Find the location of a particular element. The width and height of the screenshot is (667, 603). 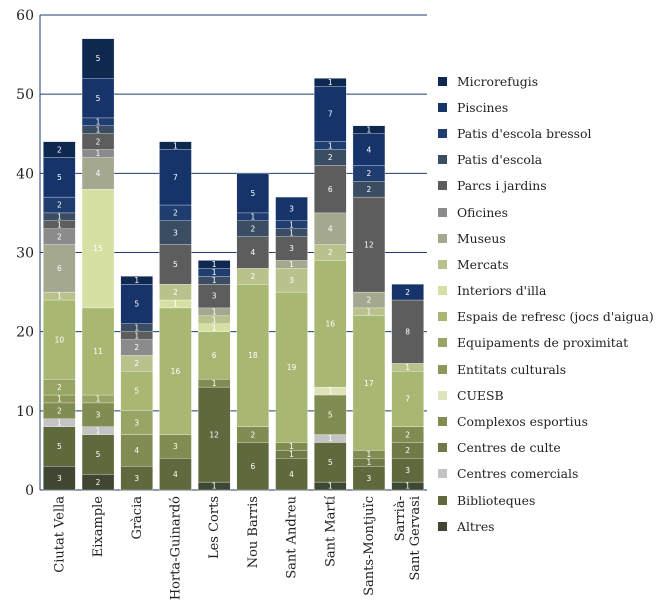

x-category-label: Ciutat Vella is located at coordinates (59, 534).